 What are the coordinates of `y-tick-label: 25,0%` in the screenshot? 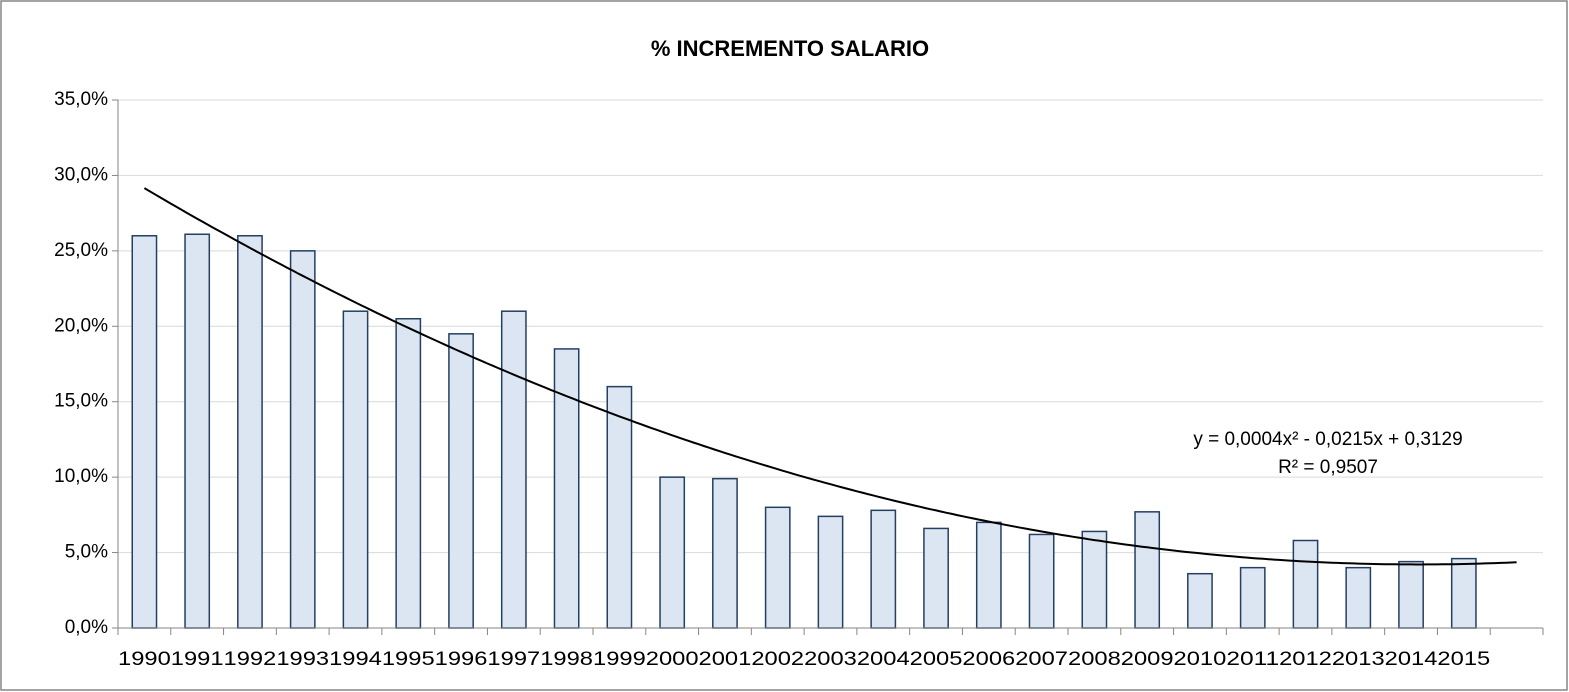 It's located at (81, 250).